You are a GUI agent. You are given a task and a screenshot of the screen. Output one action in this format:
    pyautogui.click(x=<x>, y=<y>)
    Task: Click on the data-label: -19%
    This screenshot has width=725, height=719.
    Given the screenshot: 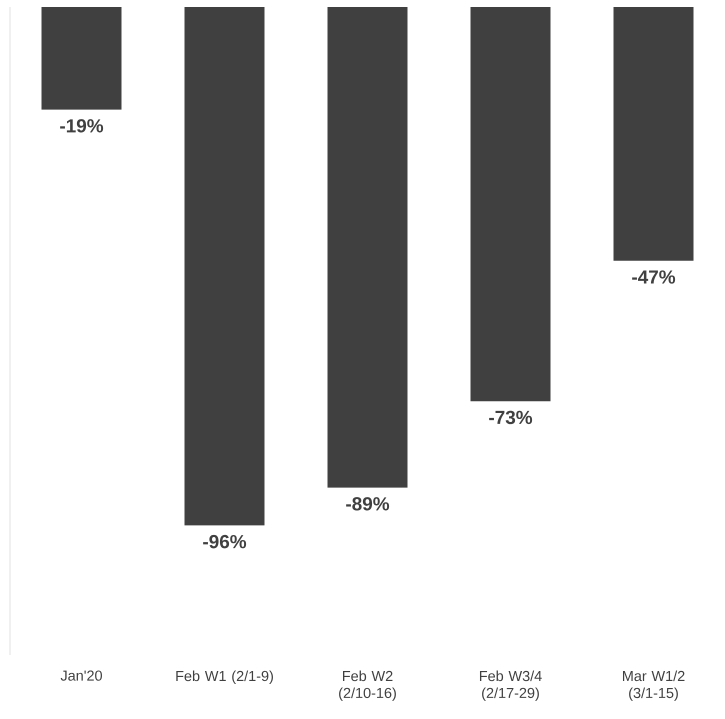 What is the action you would take?
    pyautogui.click(x=82, y=126)
    